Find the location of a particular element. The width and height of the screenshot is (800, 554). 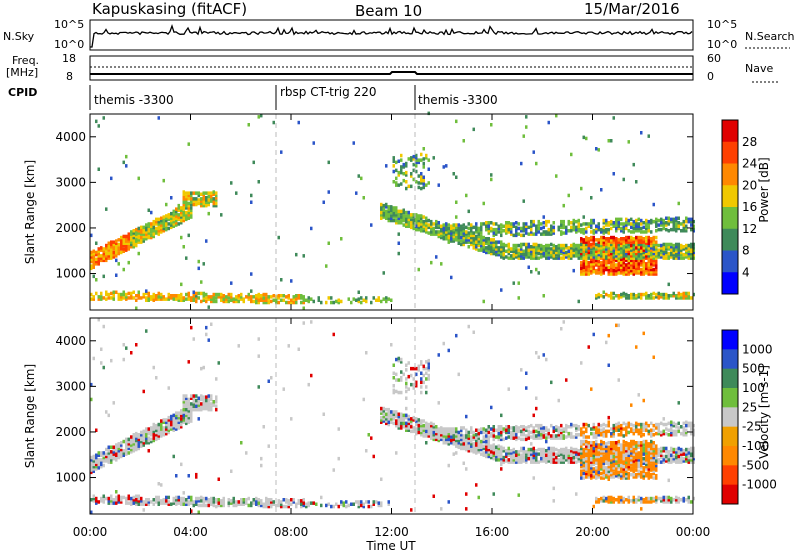

colorbar-tick-label: 25 is located at coordinates (749, 407).